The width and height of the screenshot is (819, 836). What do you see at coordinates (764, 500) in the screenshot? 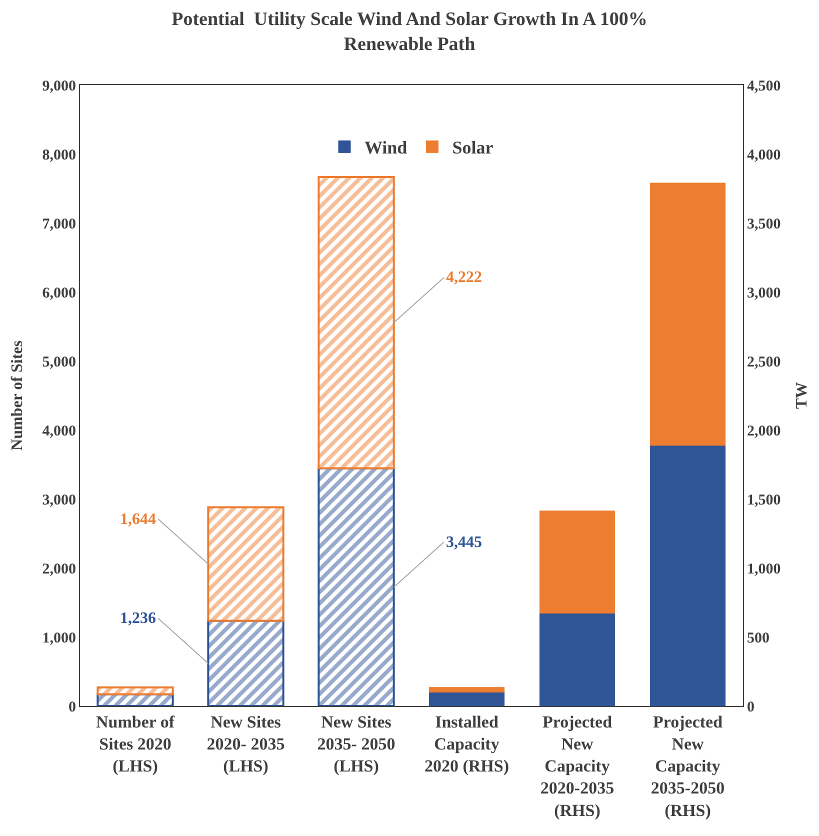
I see `y2-tick-label: 1,500` at bounding box center [764, 500].